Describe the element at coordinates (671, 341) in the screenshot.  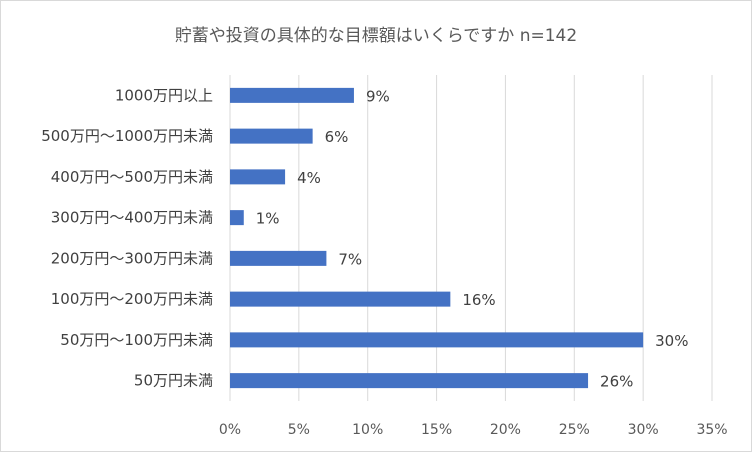
I see `data-label: 30%` at that location.